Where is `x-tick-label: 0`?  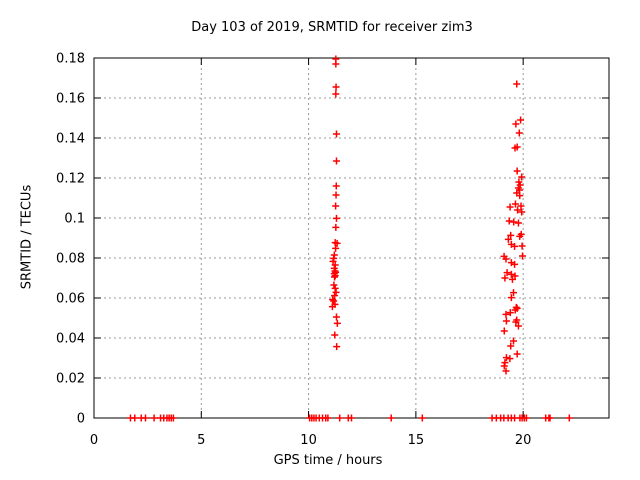 x-tick-label: 0 is located at coordinates (94, 440).